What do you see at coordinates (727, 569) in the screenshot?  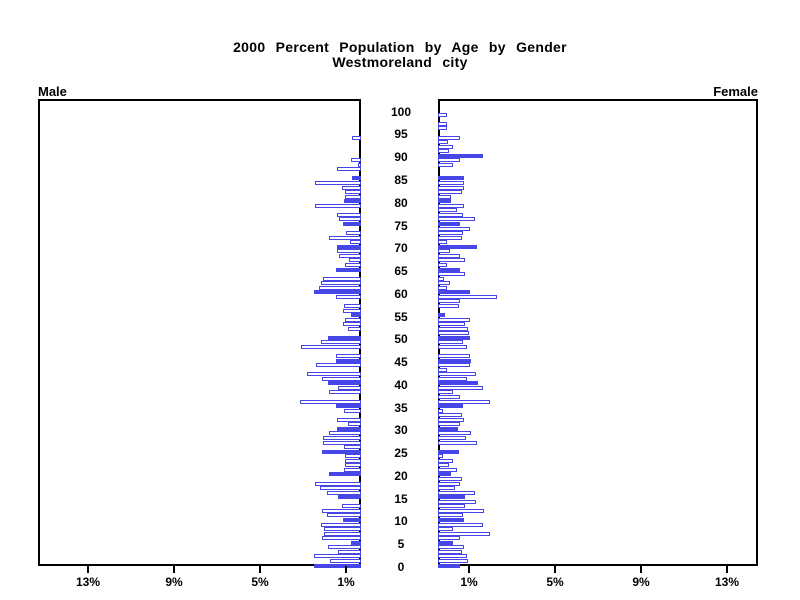 I see `female-axis-tick-13%` at bounding box center [727, 569].